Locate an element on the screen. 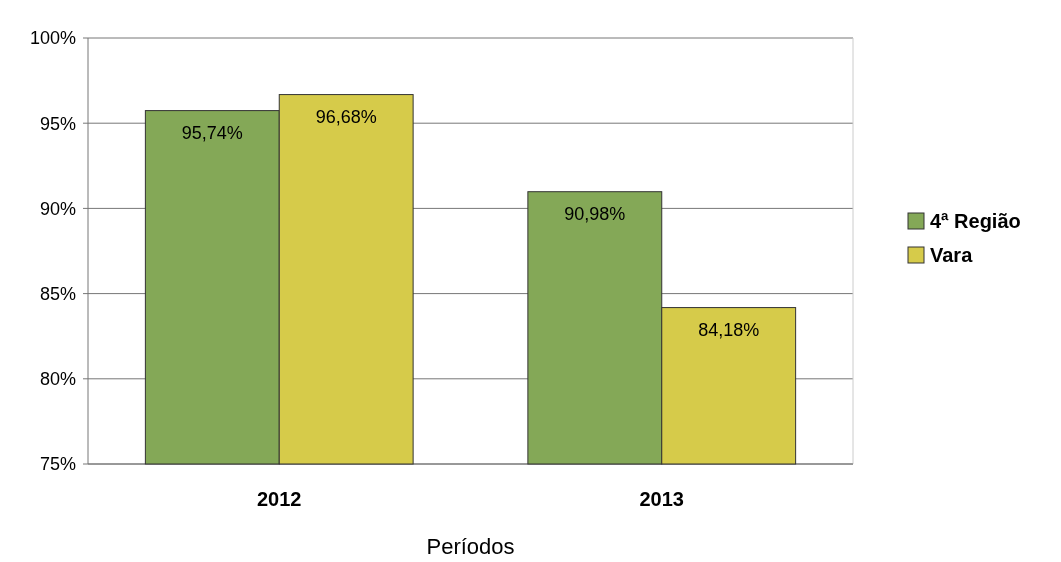  y-tick-label: 75% is located at coordinates (57, 464).